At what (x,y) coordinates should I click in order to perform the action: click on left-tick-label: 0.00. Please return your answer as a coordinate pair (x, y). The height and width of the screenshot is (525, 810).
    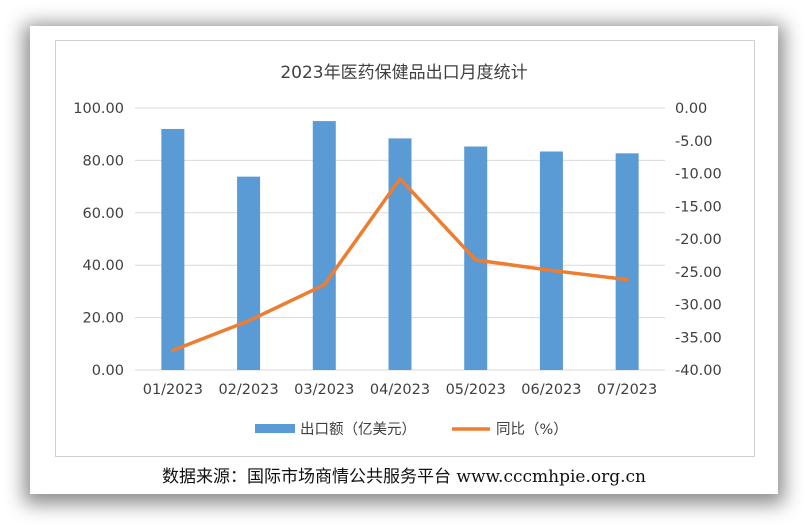
    Looking at the image, I should click on (108, 371).